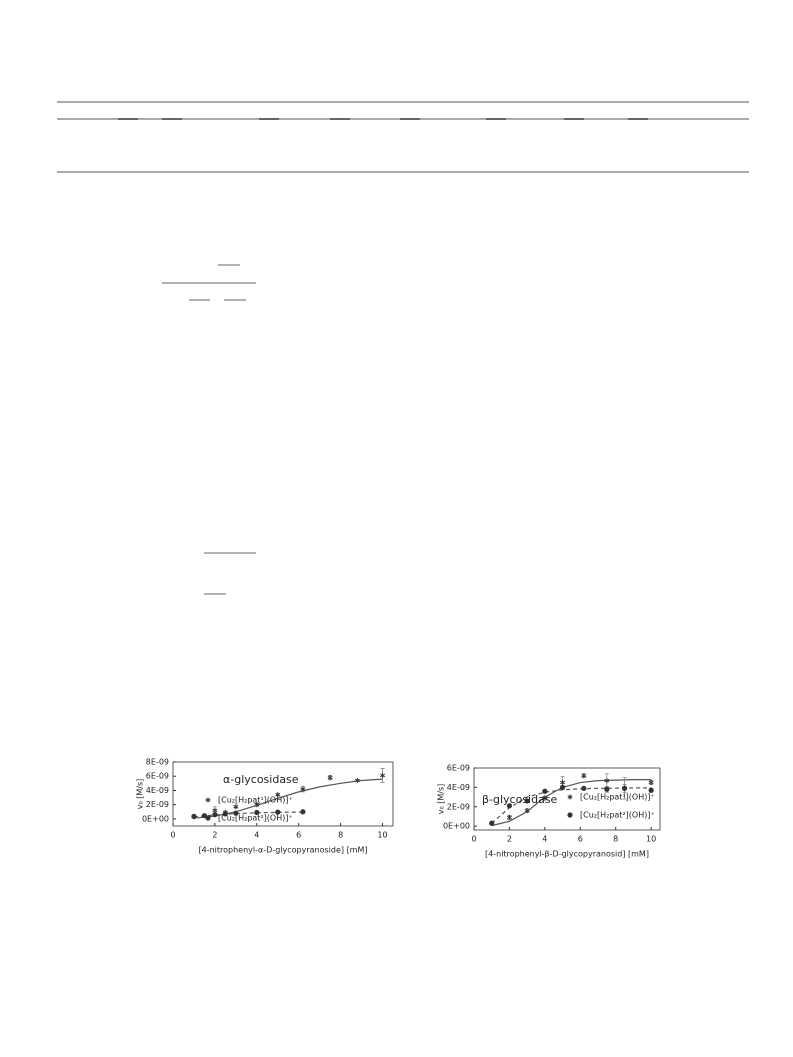 The height and width of the screenshot is (1057, 793). Describe the element at coordinates (520, 799) in the screenshot. I see `annotation: β-glycosidase` at that location.